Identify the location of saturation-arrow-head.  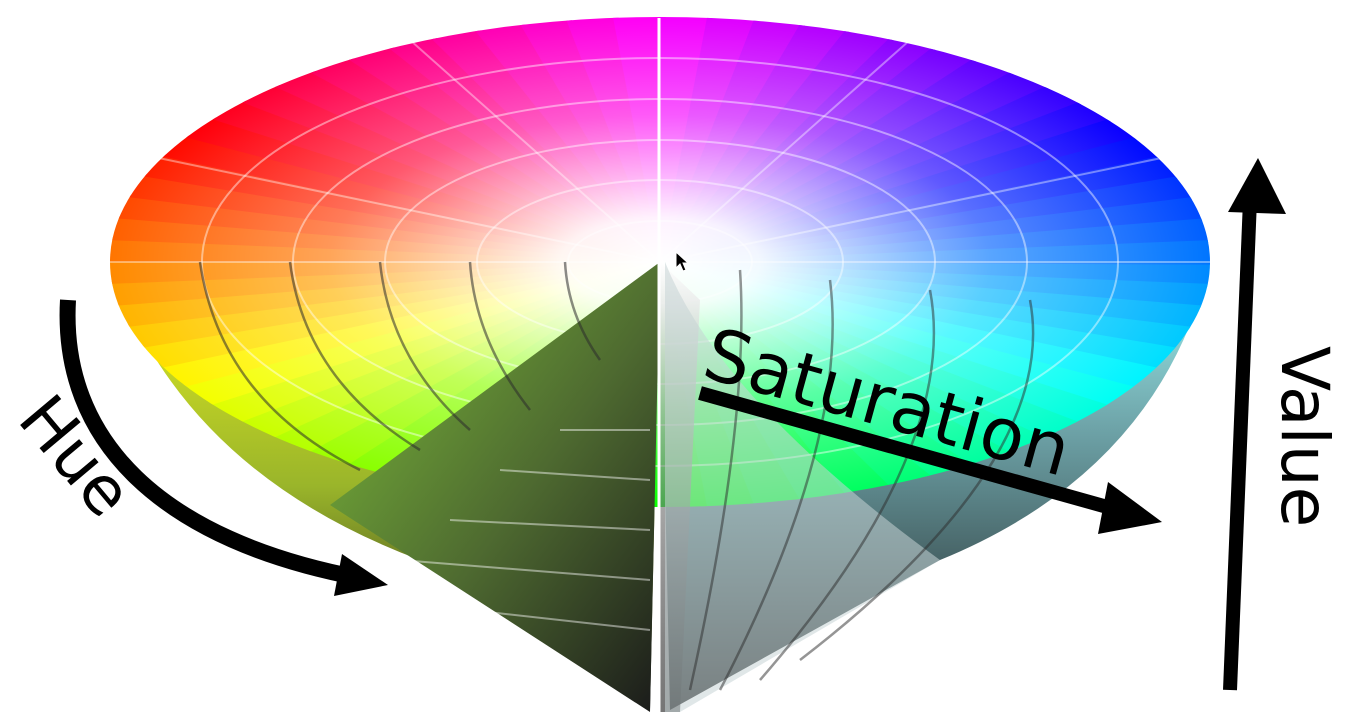
(1130, 508).